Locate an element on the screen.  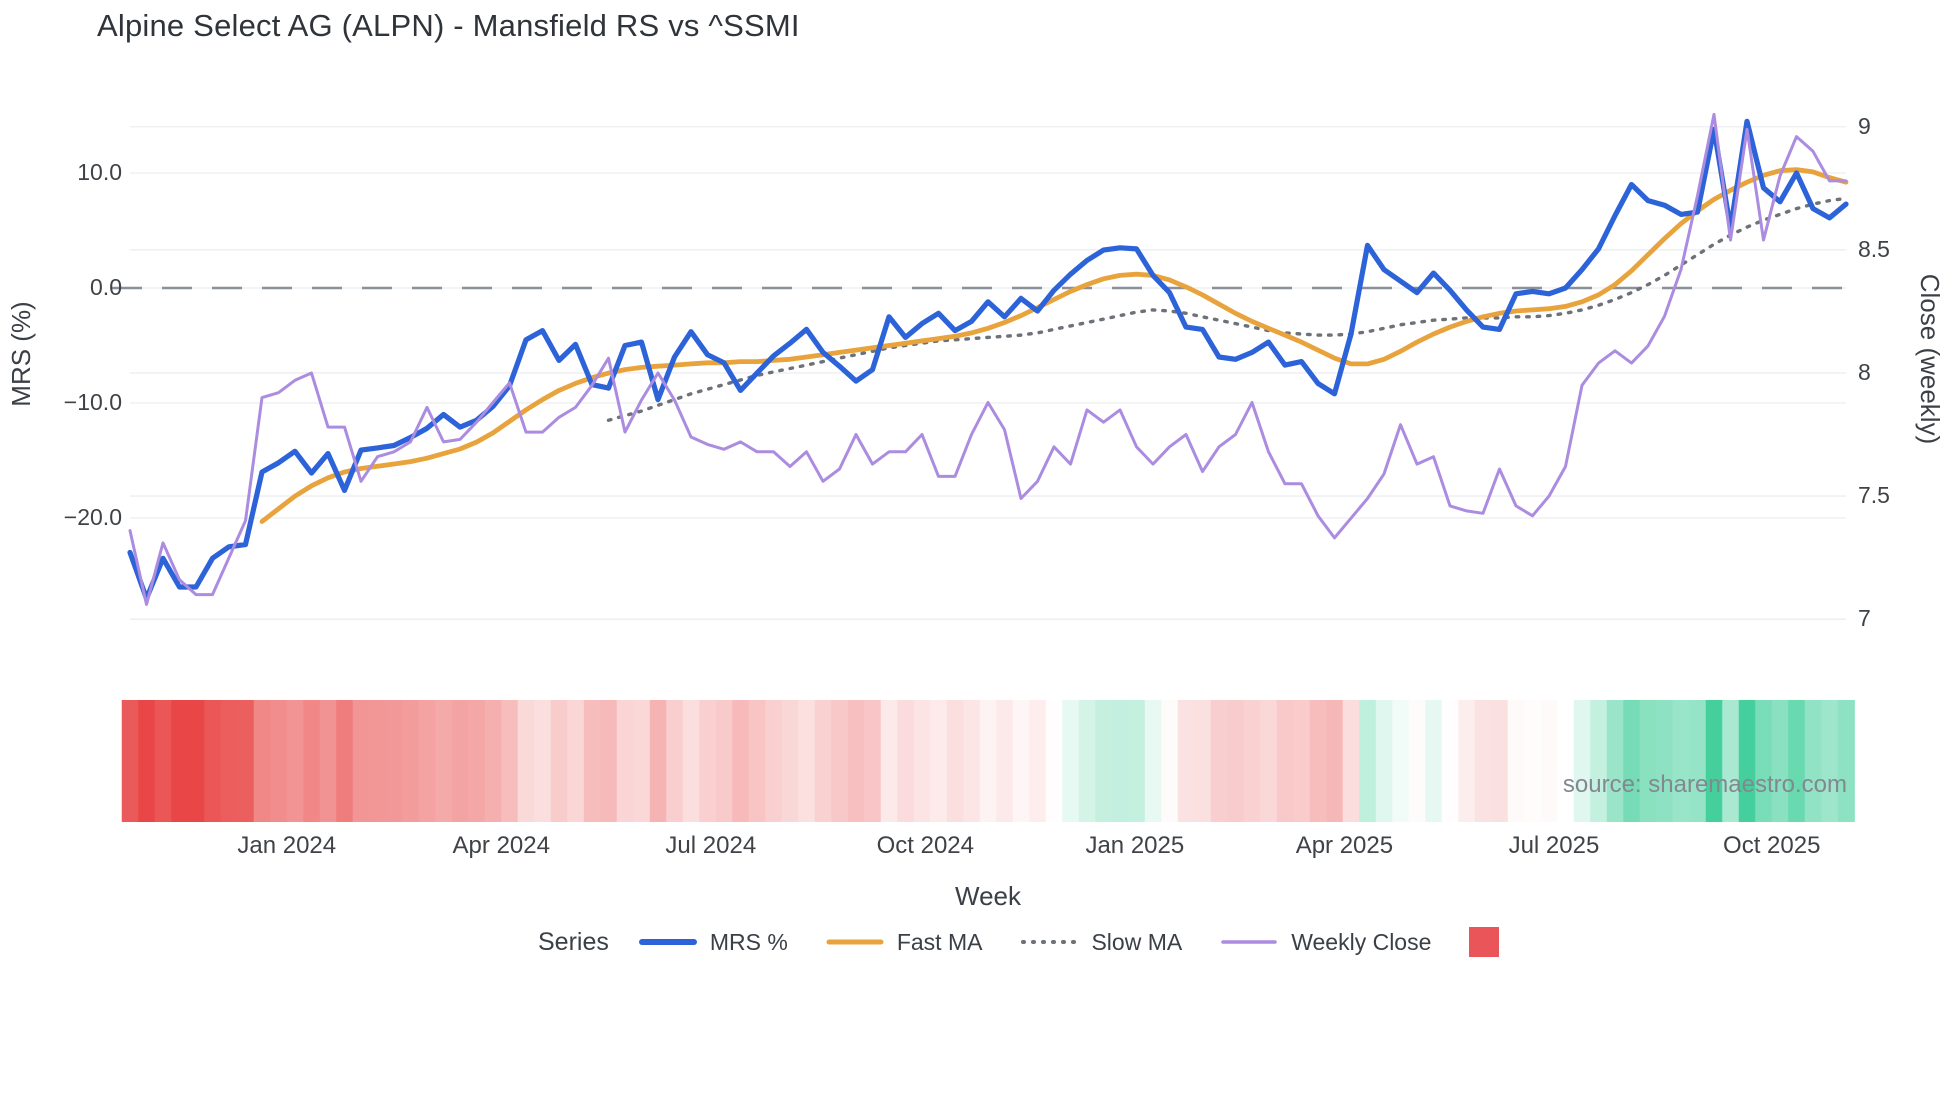
legend-label-slow-ma: Slow MA is located at coordinates (1137, 941).